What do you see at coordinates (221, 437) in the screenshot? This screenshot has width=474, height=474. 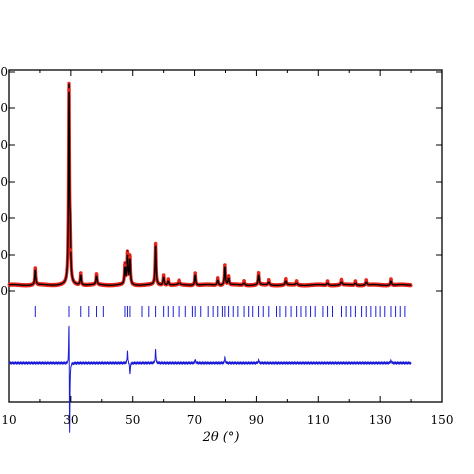 I see `x-axis-title: 2θ (°)` at bounding box center [221, 437].